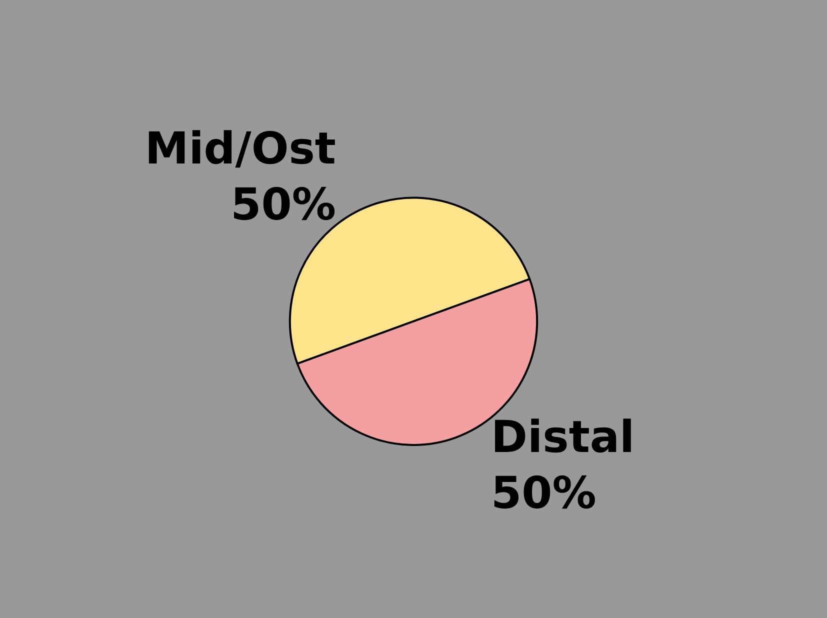 This screenshot has height=618, width=827. What do you see at coordinates (240, 149) in the screenshot?
I see `slice-label: Mid/Ost` at bounding box center [240, 149].